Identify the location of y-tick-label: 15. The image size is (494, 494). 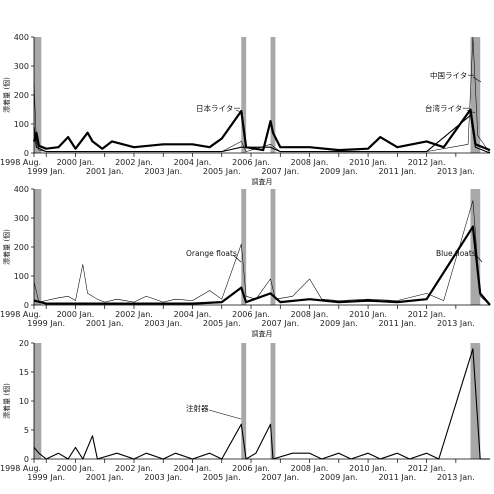
(24, 372).